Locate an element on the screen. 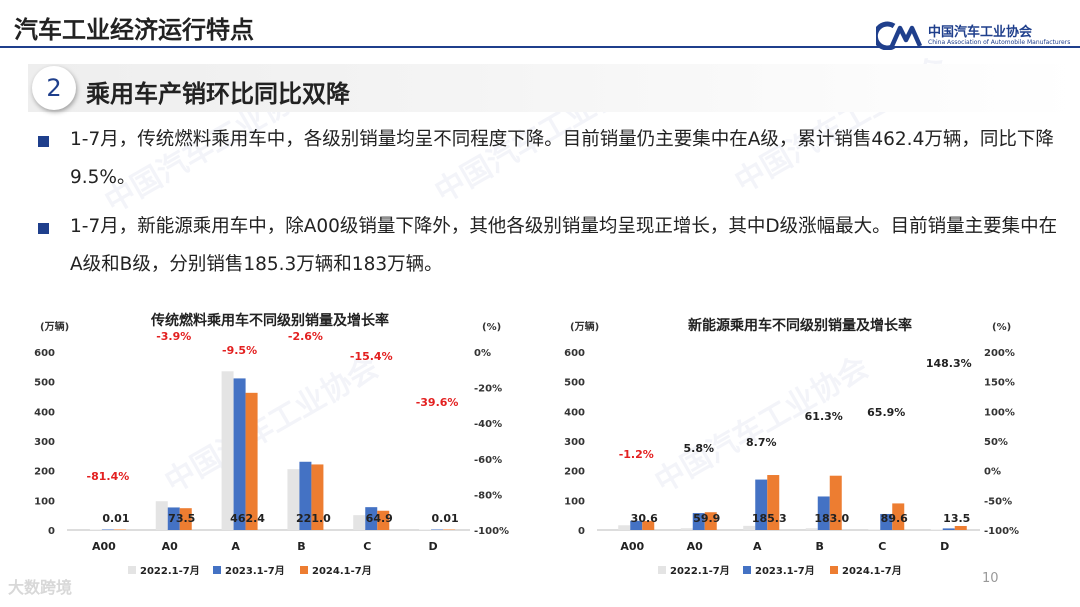 Image resolution: width=1080 pixels, height=607 pixels. logo-name-cn: 中国汽车工业协会 is located at coordinates (980, 32).